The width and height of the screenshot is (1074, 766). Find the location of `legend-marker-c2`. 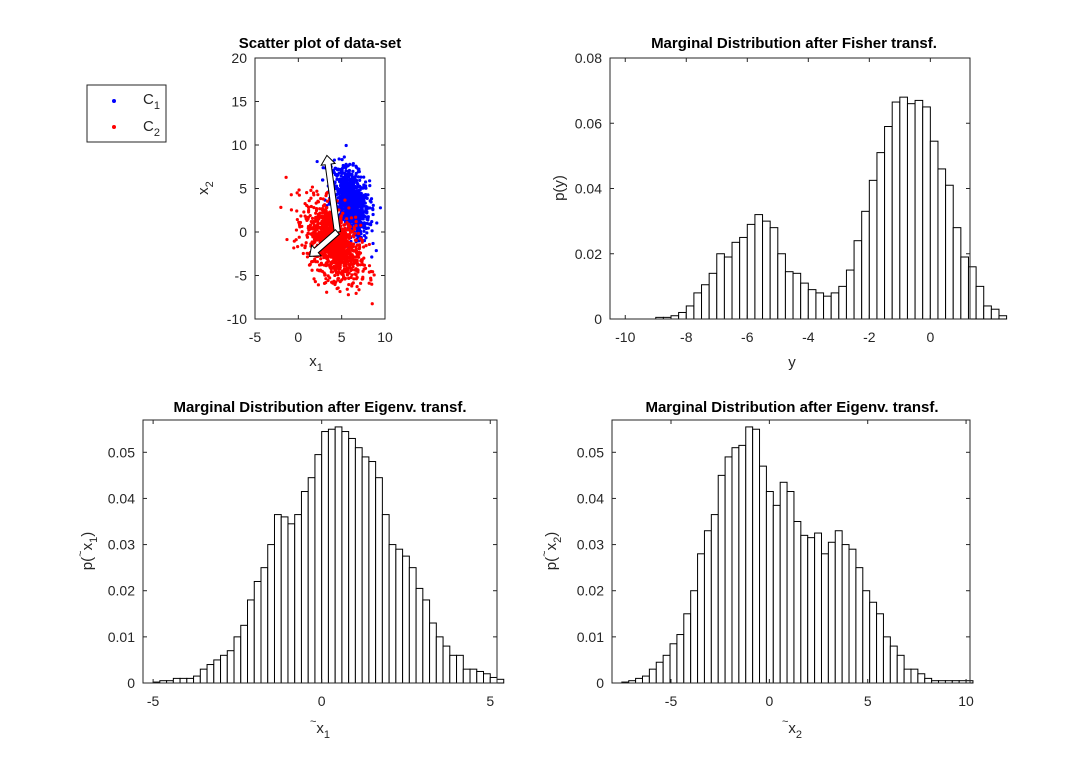

legend-marker-c2 is located at coordinates (114, 127).